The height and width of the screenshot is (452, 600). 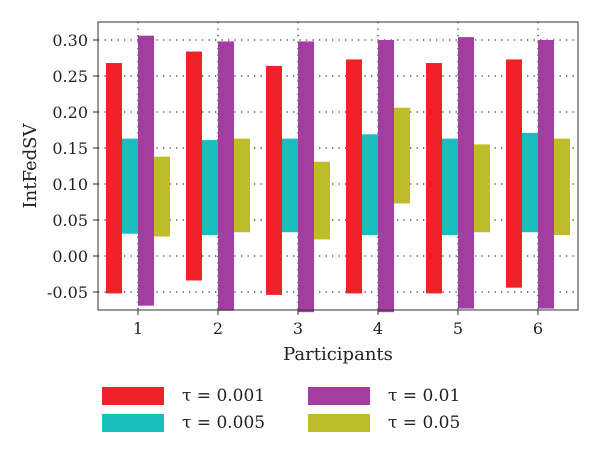 What do you see at coordinates (538, 328) in the screenshot?
I see `x-tick-label-6: 6` at bounding box center [538, 328].